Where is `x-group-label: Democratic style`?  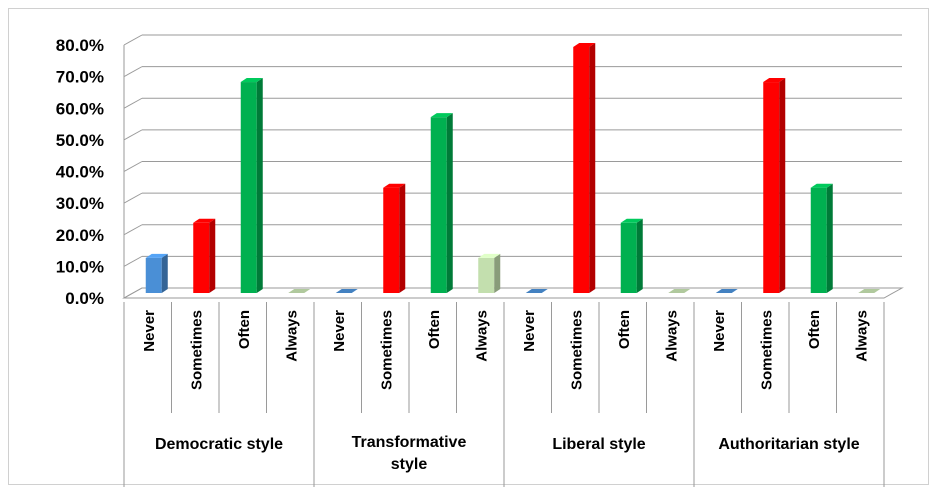
x-group-label: Democratic style is located at coordinates (219, 444).